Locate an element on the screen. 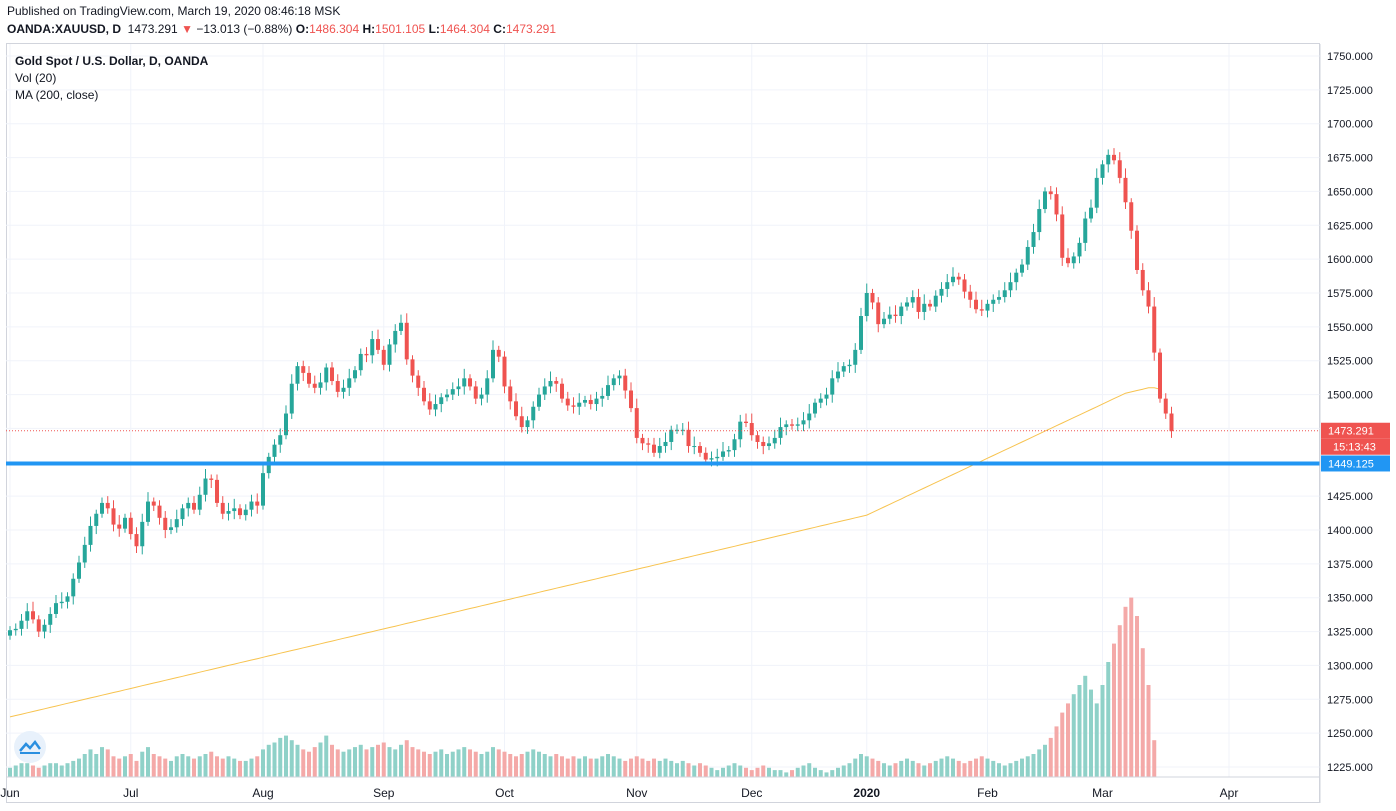 The width and height of the screenshot is (1396, 811). x-tick-label: Oct is located at coordinates (504, 793).